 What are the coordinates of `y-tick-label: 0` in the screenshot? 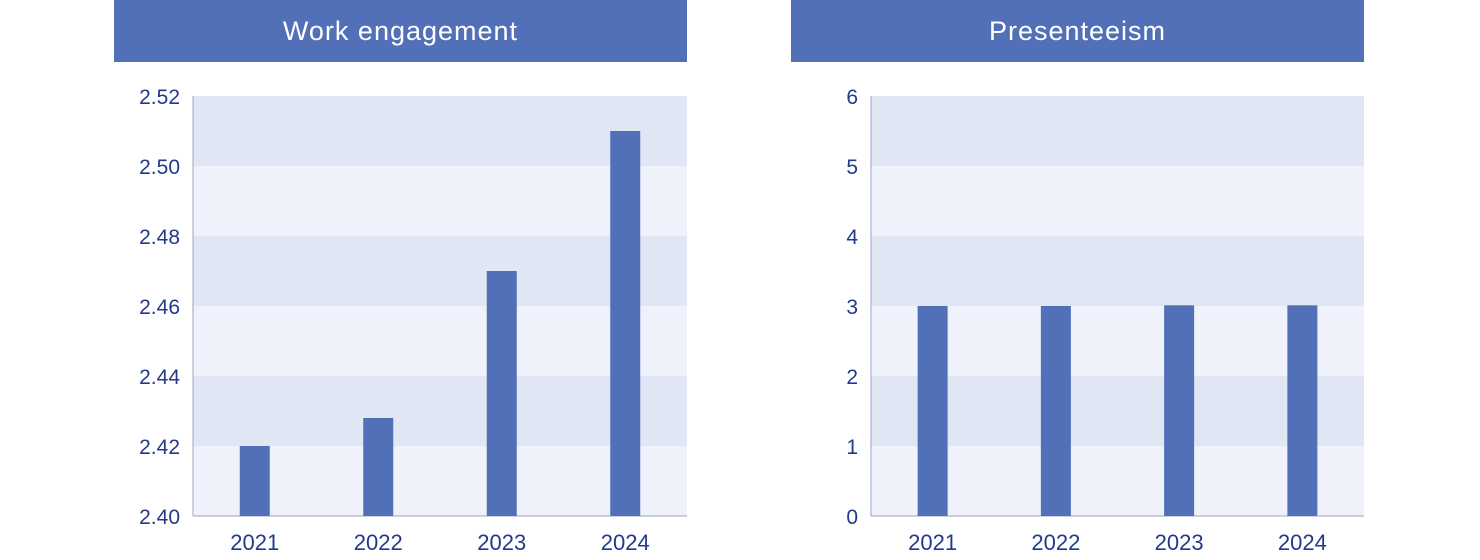 It's located at (852, 517).